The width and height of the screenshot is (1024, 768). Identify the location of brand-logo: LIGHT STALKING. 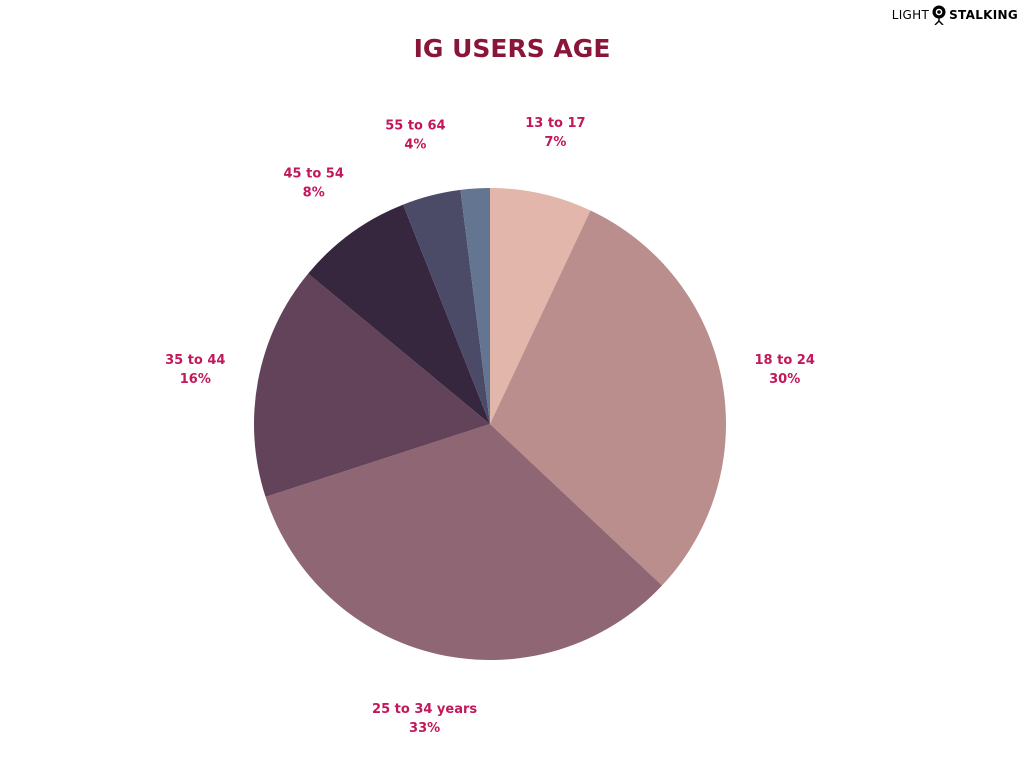
(955, 15).